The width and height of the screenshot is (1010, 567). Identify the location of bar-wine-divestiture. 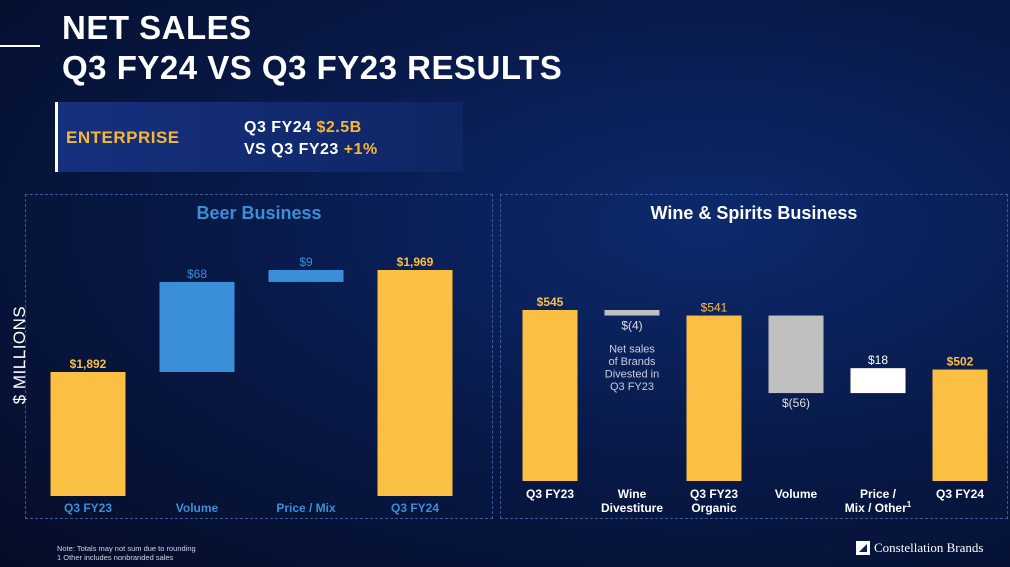
(632, 313).